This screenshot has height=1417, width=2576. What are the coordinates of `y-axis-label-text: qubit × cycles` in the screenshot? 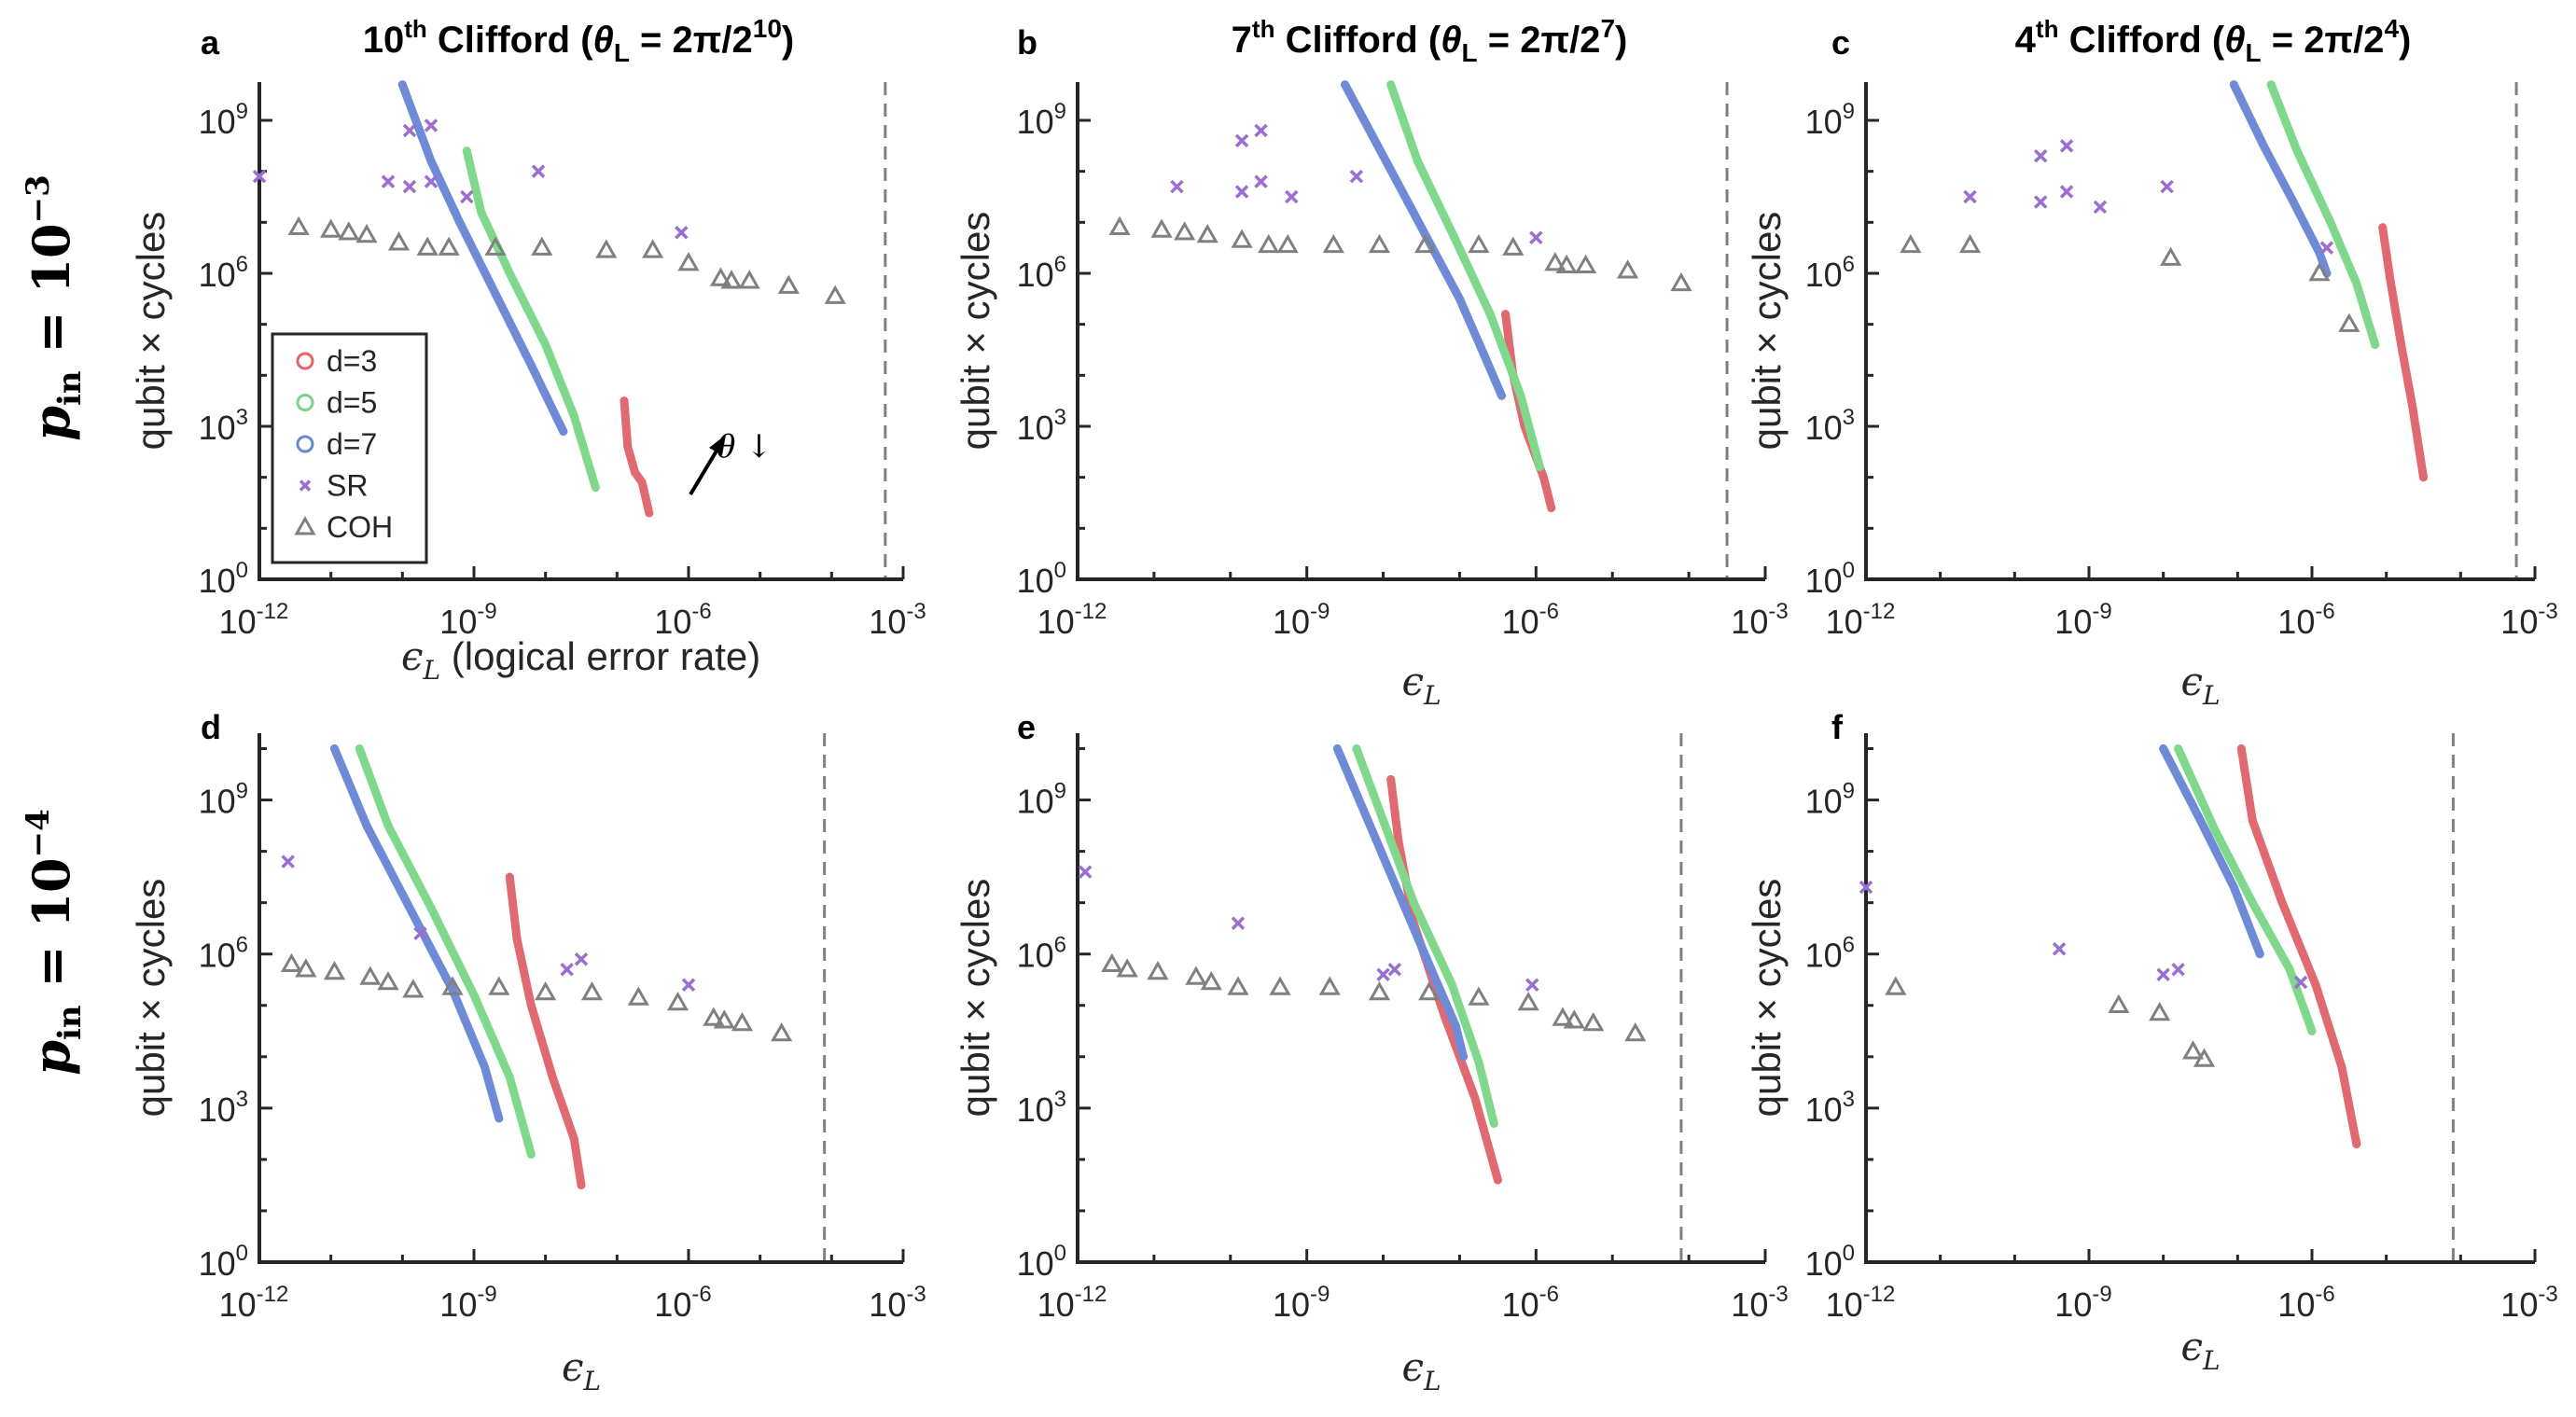 It's located at (151, 998).